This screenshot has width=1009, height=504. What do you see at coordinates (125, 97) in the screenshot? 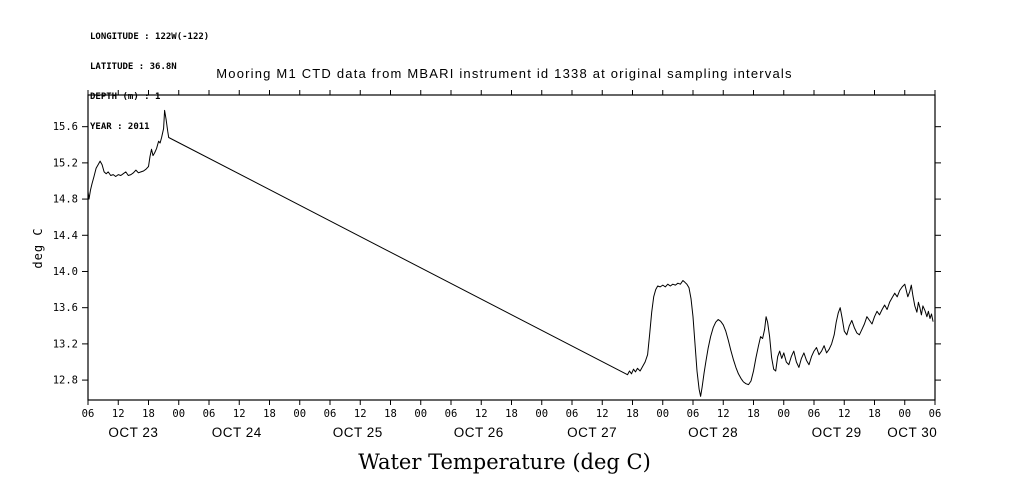
I see `meta-depth: DEPTH (m) : 1` at bounding box center [125, 97].